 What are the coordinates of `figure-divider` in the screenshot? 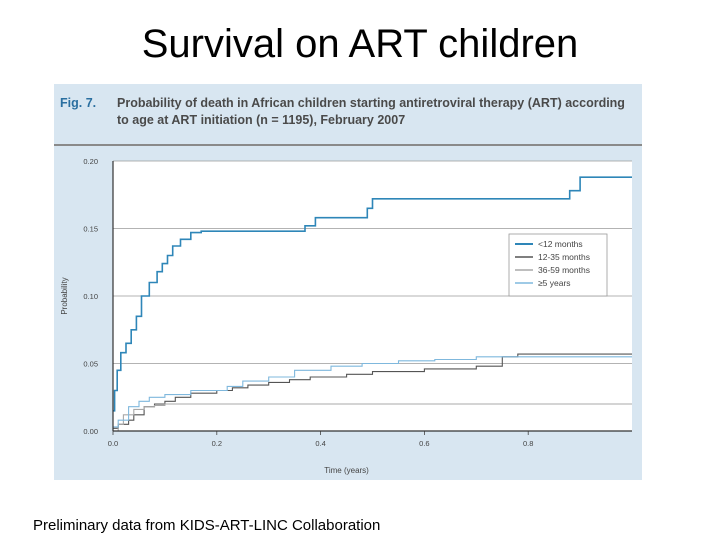 It's located at (348, 145).